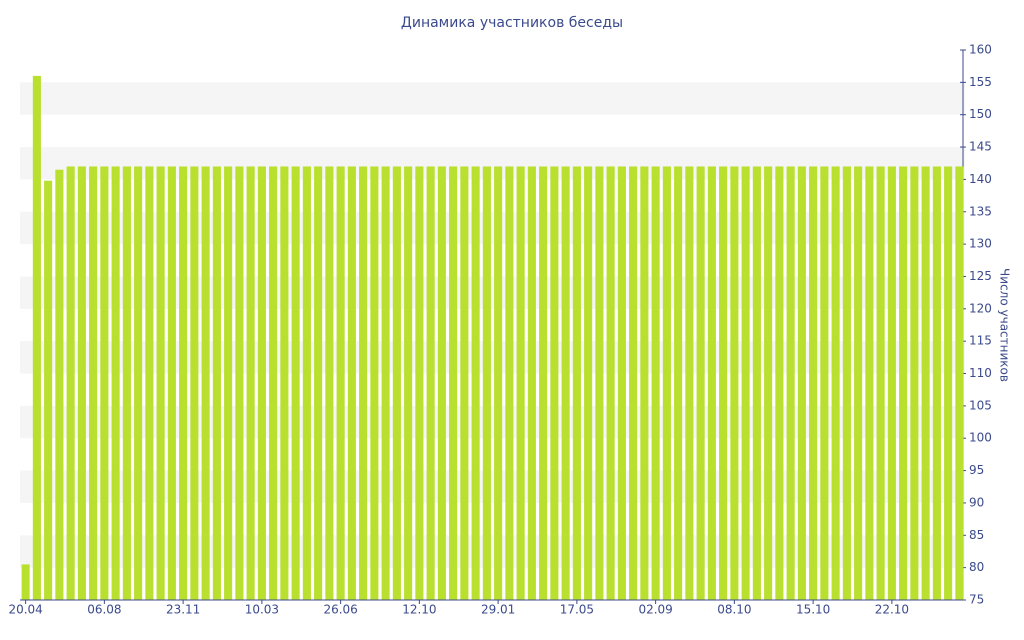 This screenshot has height=640, width=1024. What do you see at coordinates (980, 211) in the screenshot?
I see `y-tick-label: 135` at bounding box center [980, 211].